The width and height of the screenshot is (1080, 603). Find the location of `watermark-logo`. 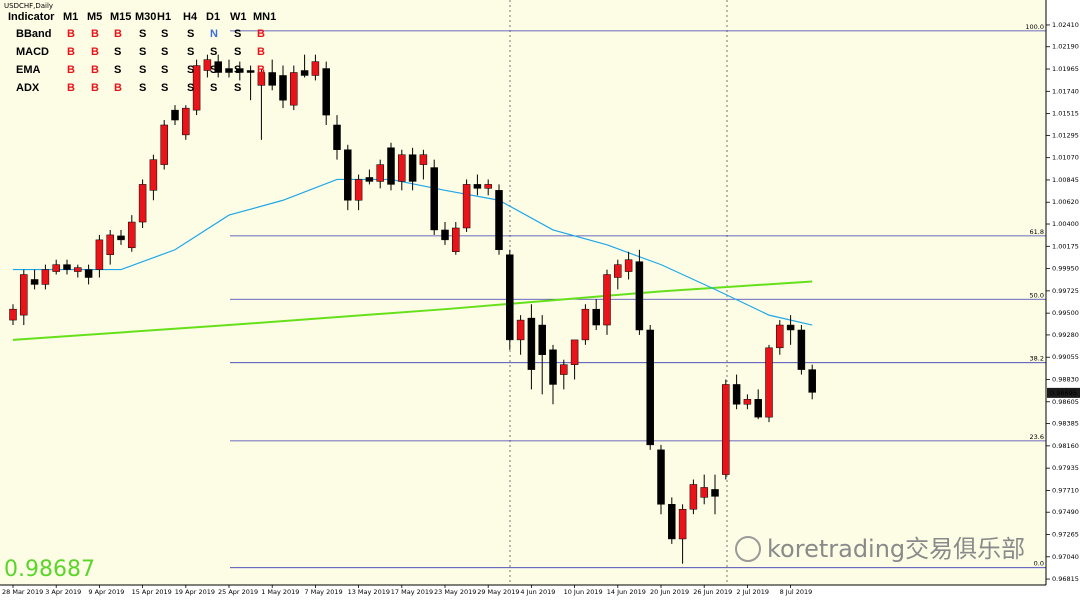

watermark-logo is located at coordinates (748, 549).